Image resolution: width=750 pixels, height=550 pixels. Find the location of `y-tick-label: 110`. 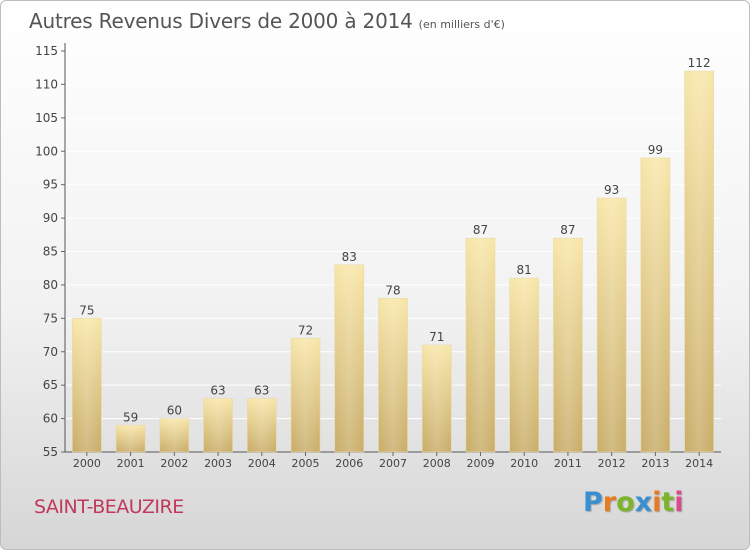

y-tick-label: 110 is located at coordinates (46, 84).